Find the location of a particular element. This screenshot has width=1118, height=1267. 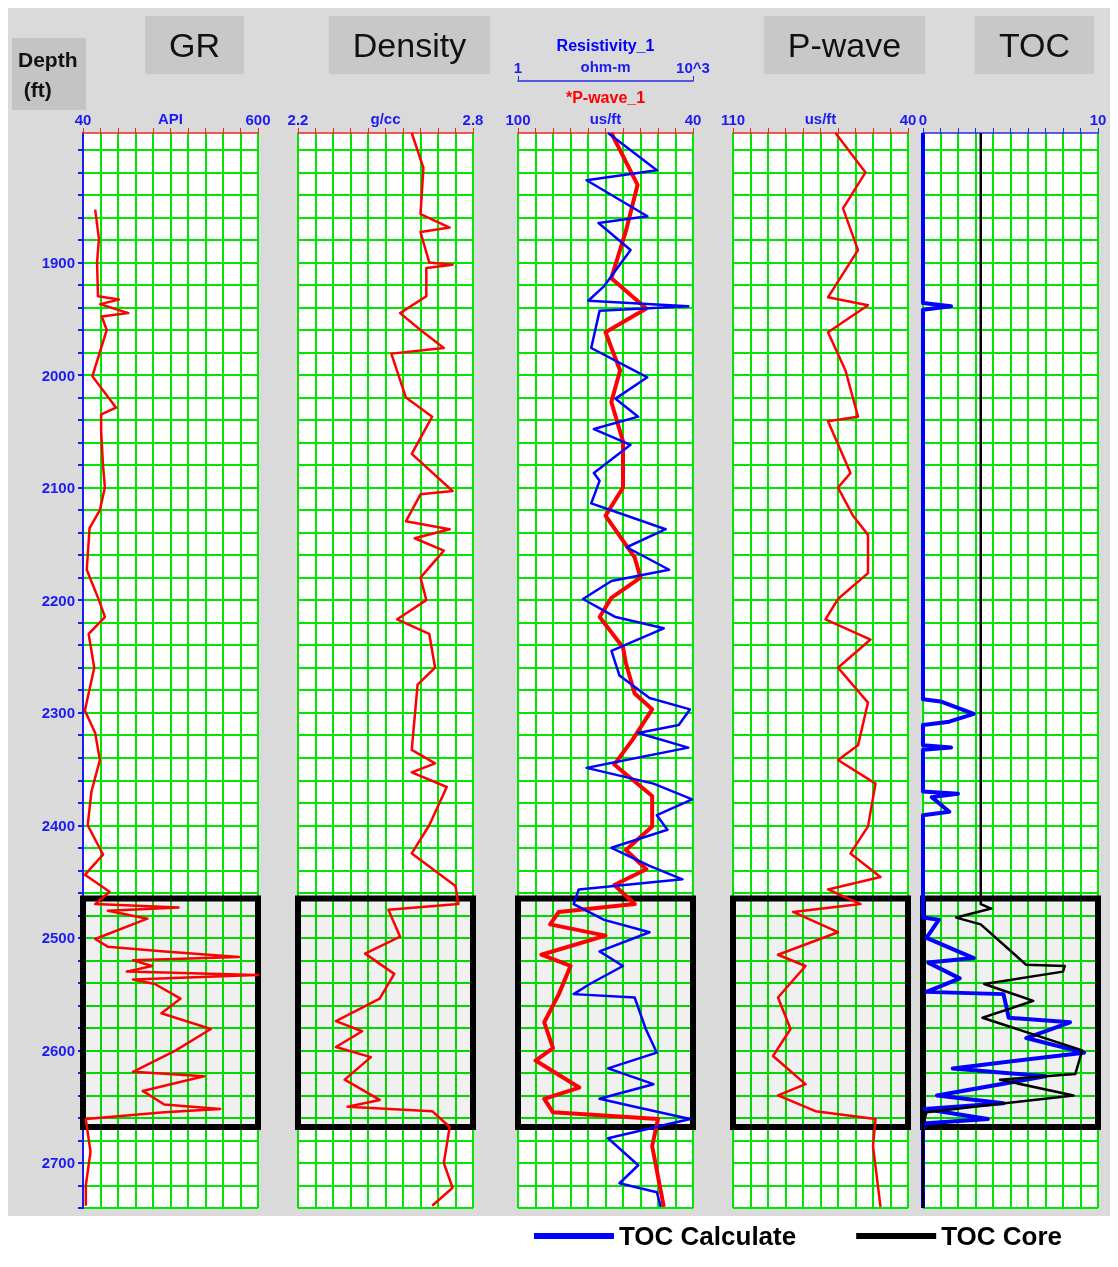

x-axis-title: us/ft is located at coordinates (820, 118).